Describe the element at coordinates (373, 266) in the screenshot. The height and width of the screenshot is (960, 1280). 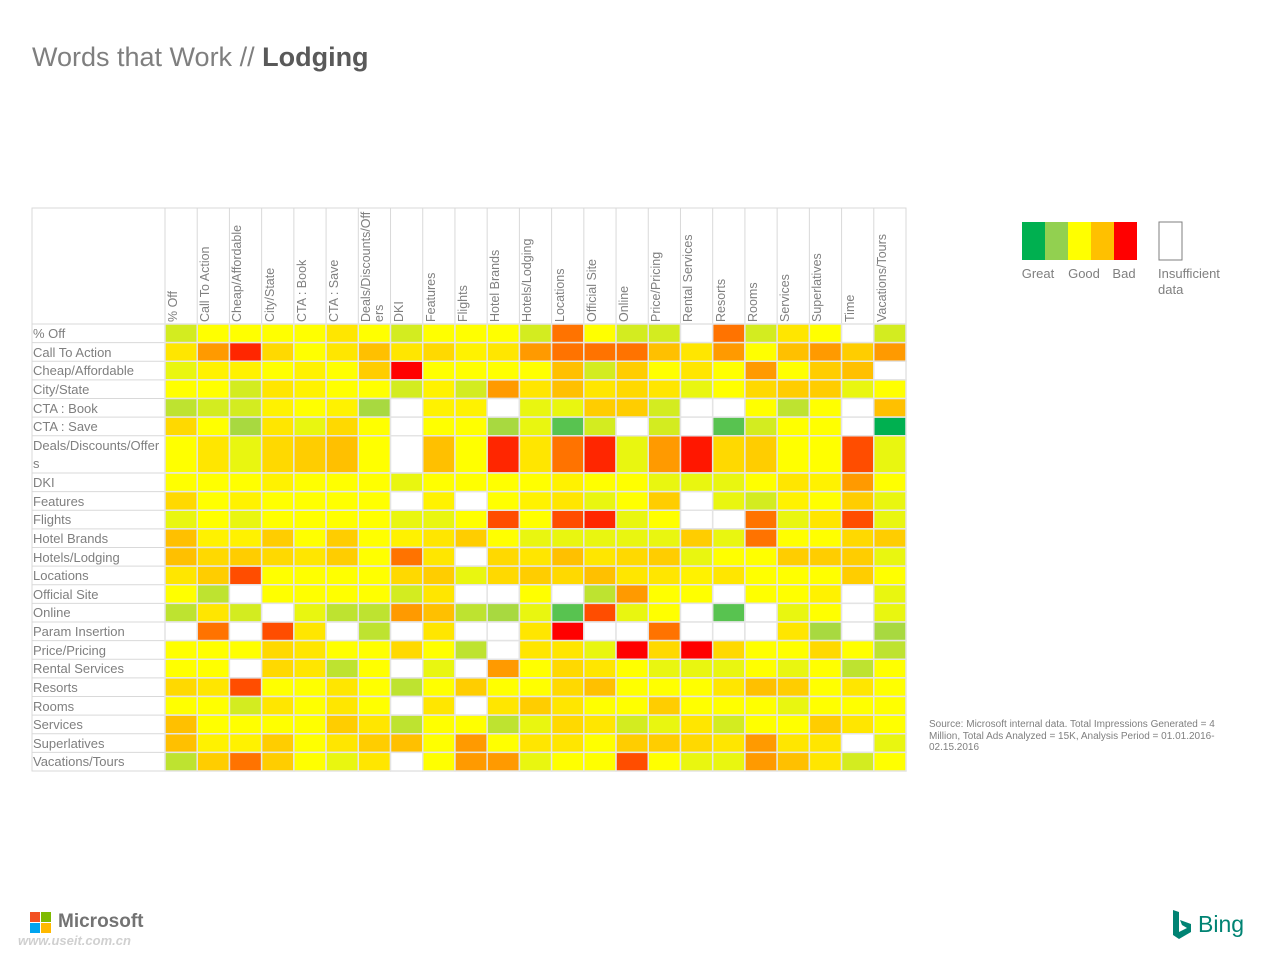
I see `column-label: Deals/Discounts/Offers` at that location.